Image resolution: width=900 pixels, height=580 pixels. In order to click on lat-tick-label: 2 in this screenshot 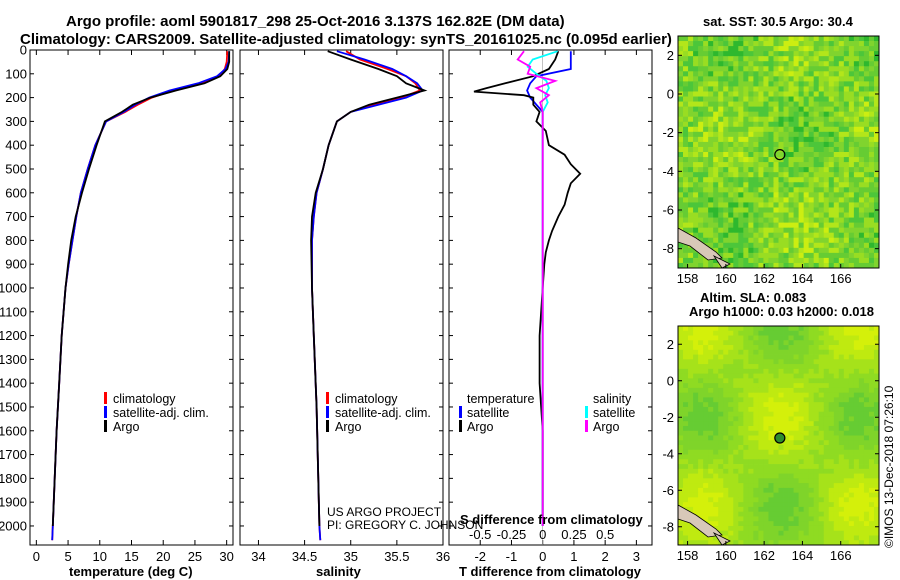, I will do `click(670, 55)`.